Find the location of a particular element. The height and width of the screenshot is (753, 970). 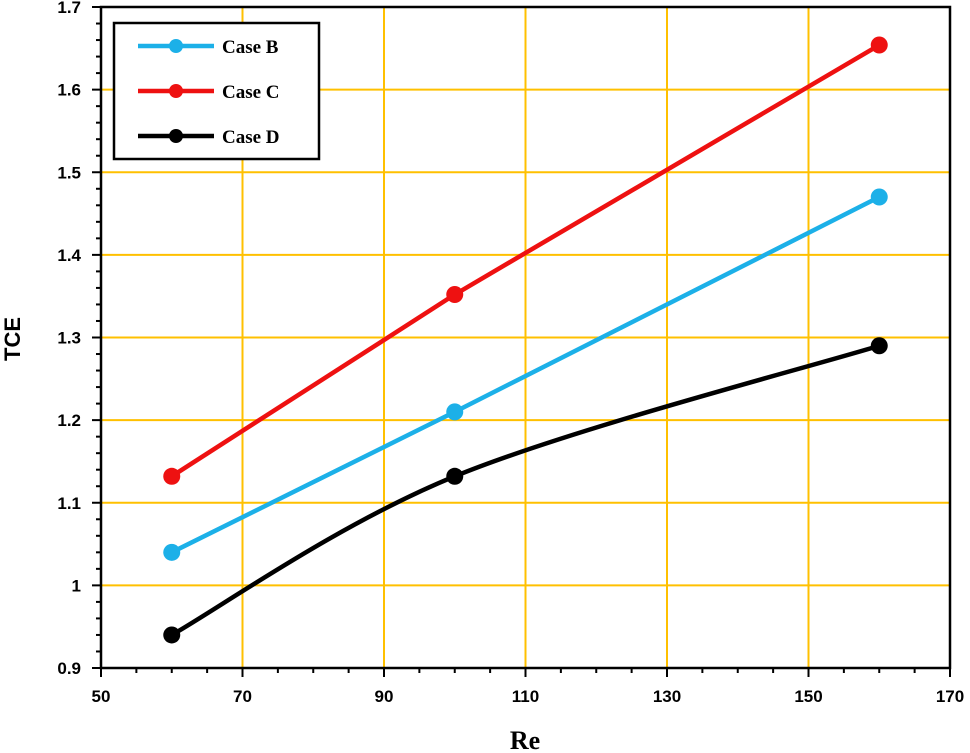

y-tick-label: 1.4 is located at coordinates (69, 255).